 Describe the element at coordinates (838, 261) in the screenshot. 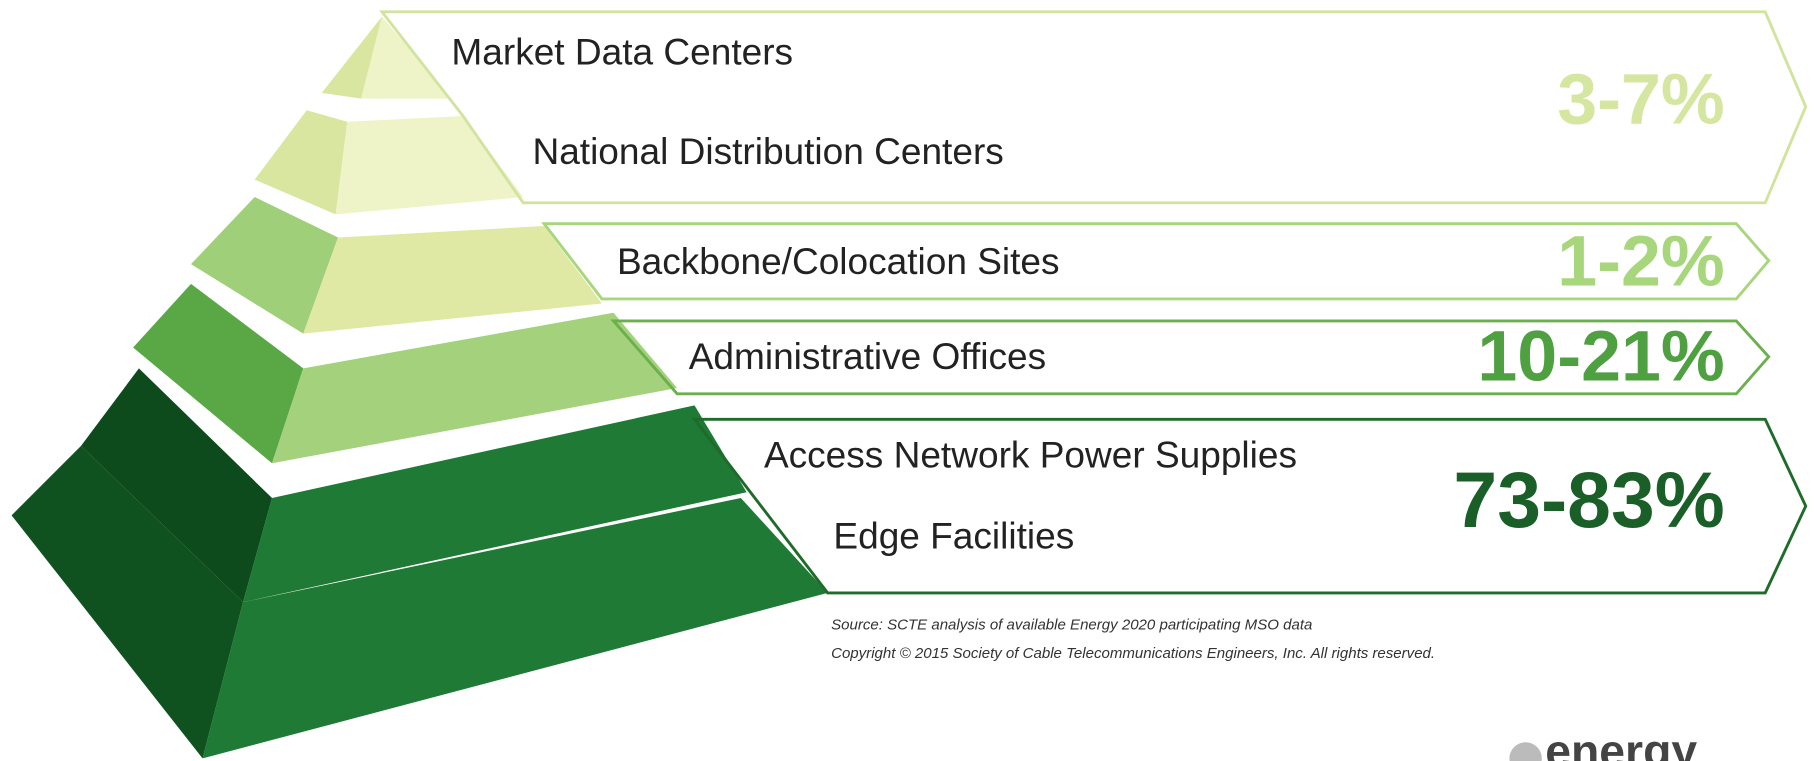

I see `tier-label: Backbone/Colocation Sites` at that location.